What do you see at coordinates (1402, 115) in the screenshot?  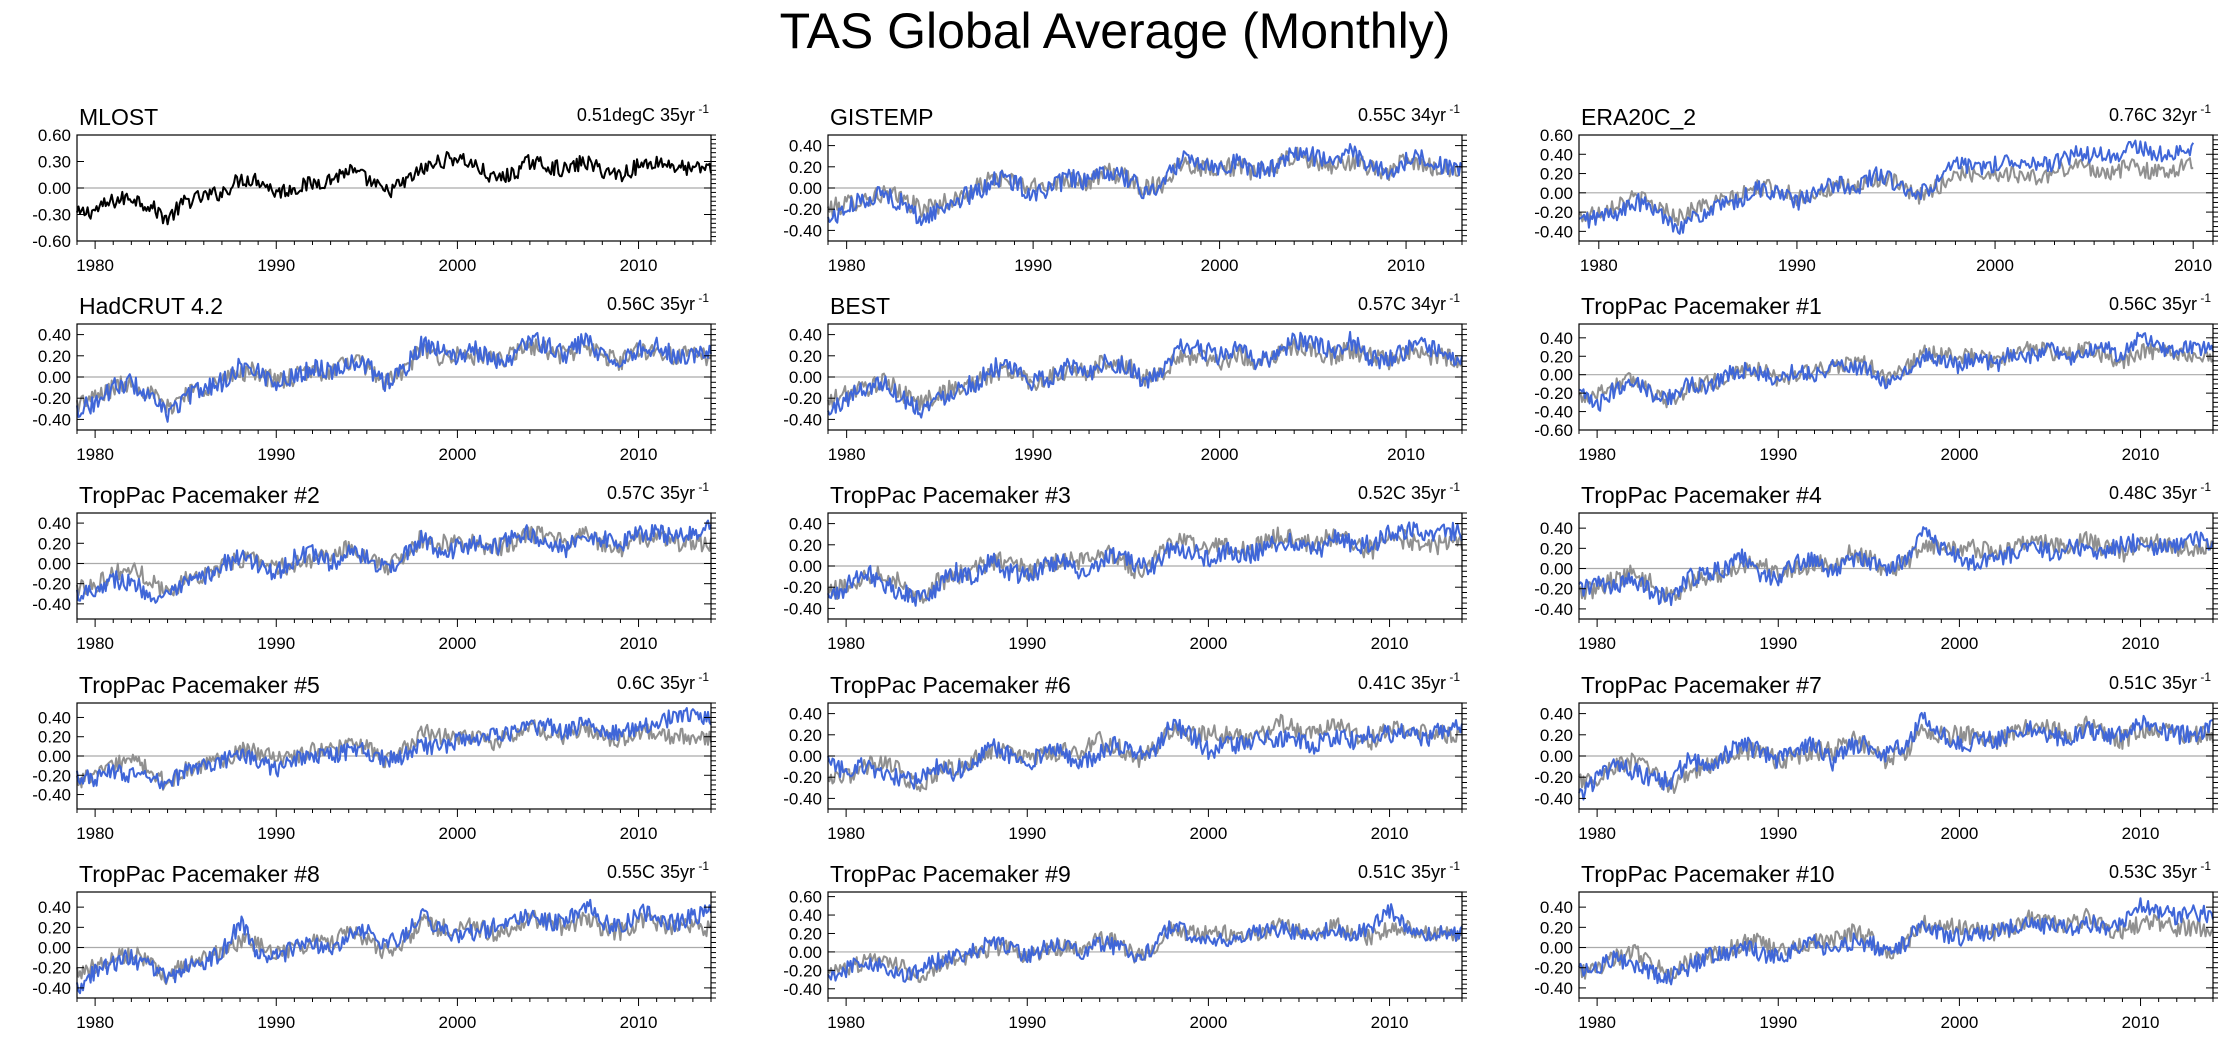 I see `panel-trend: 0.55C 34yr` at bounding box center [1402, 115].